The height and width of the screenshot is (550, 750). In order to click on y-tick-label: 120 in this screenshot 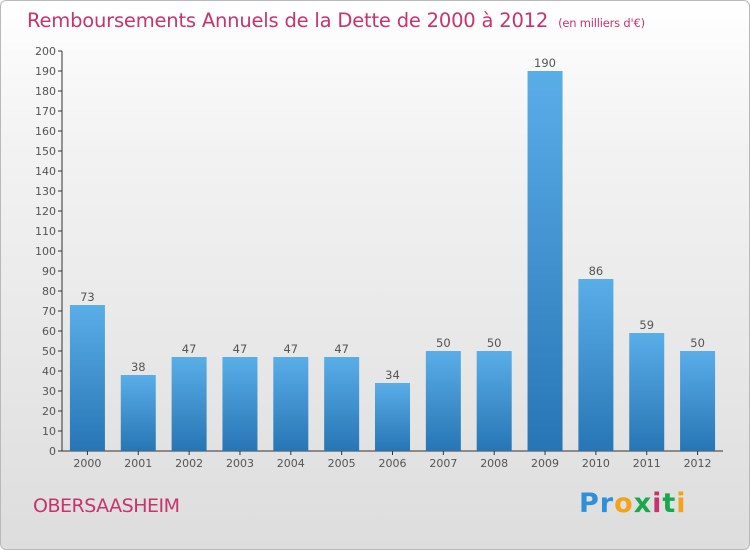, I will do `click(45, 211)`.